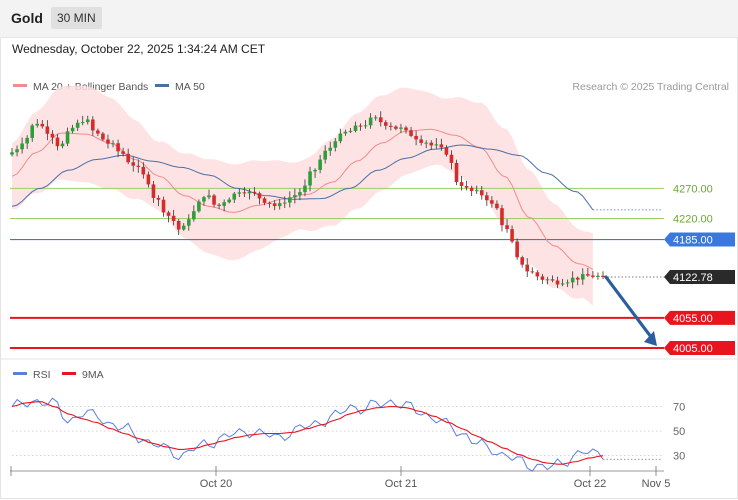 The width and height of the screenshot is (738, 500). I want to click on level-label-4055.00-box, so click(699, 317).